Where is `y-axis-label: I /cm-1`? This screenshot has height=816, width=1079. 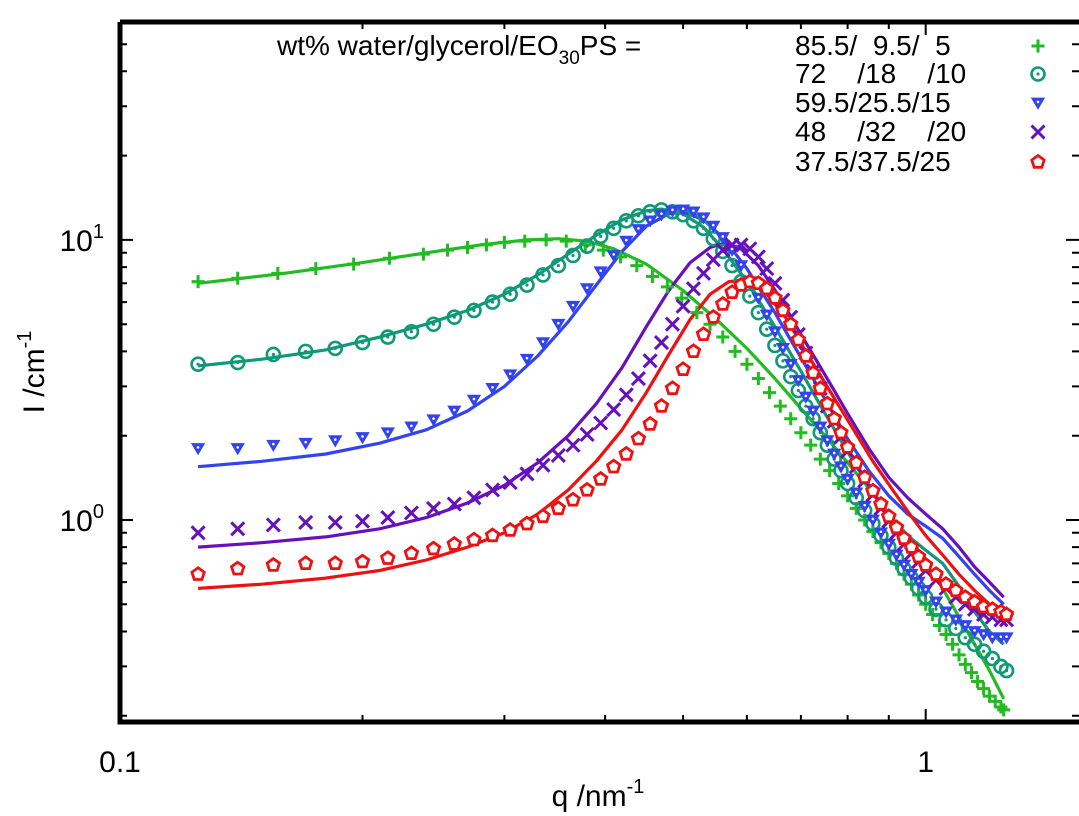
y-axis-label: I /cm-1 is located at coordinates (32, 372).